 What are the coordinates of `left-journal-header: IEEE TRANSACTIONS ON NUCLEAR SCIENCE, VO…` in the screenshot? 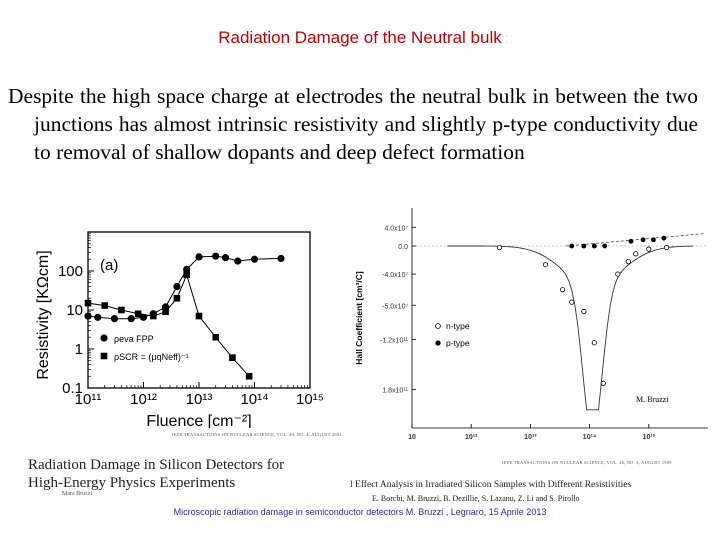 It's located at (257, 434).